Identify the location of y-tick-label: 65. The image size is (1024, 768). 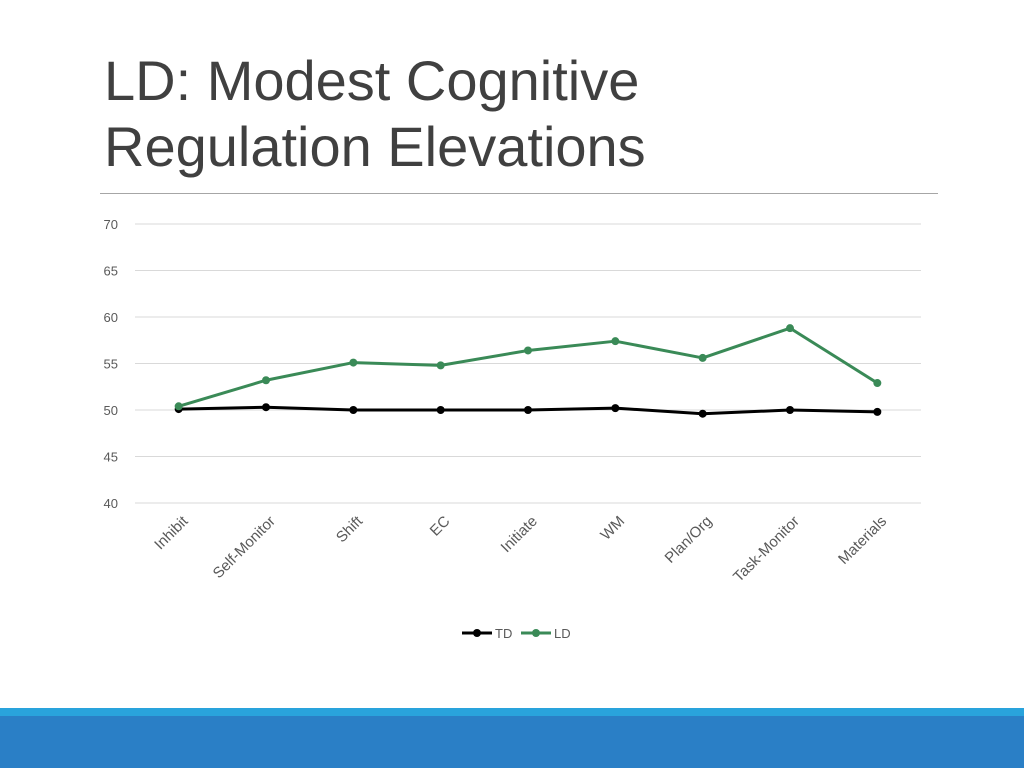
(111, 271).